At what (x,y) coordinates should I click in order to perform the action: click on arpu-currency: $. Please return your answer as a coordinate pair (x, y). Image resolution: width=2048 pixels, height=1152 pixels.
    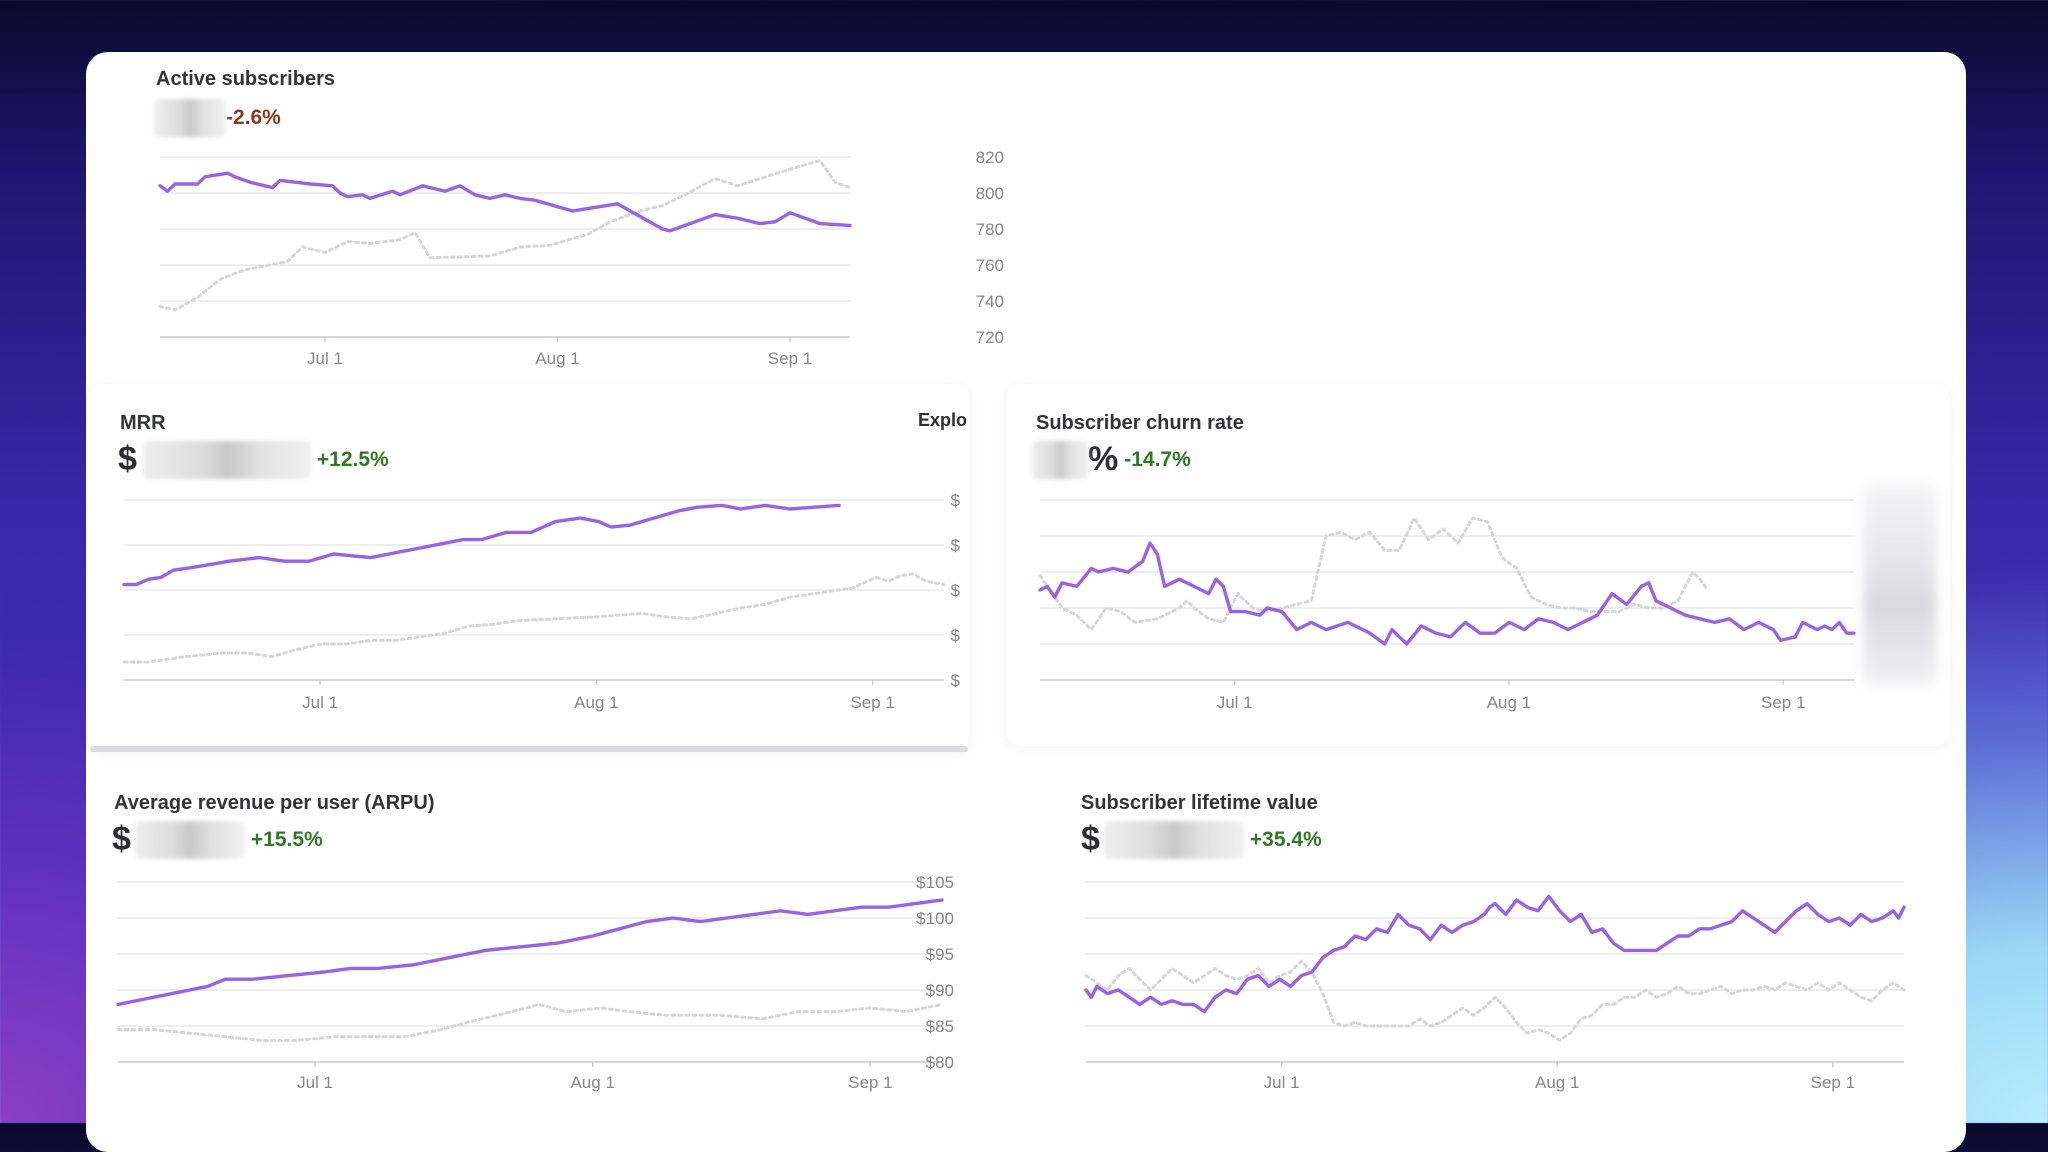
    Looking at the image, I should click on (121, 839).